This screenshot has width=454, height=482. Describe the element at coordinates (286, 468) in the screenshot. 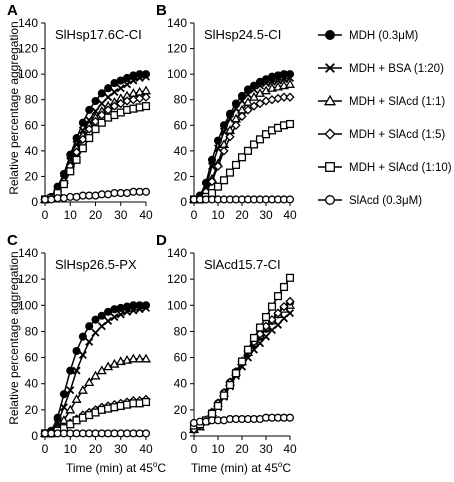

I see `x-axis-label-unit: C` at that location.